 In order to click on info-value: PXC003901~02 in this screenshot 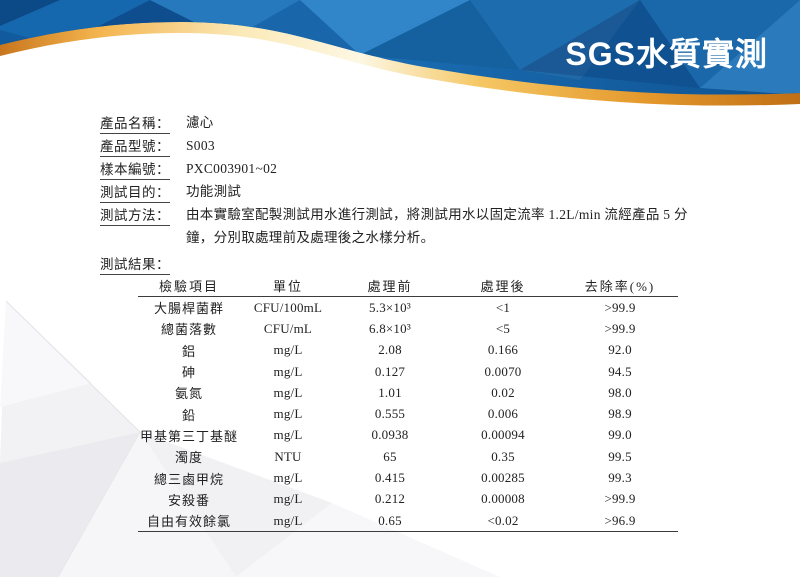, I will do `click(232, 168)`.